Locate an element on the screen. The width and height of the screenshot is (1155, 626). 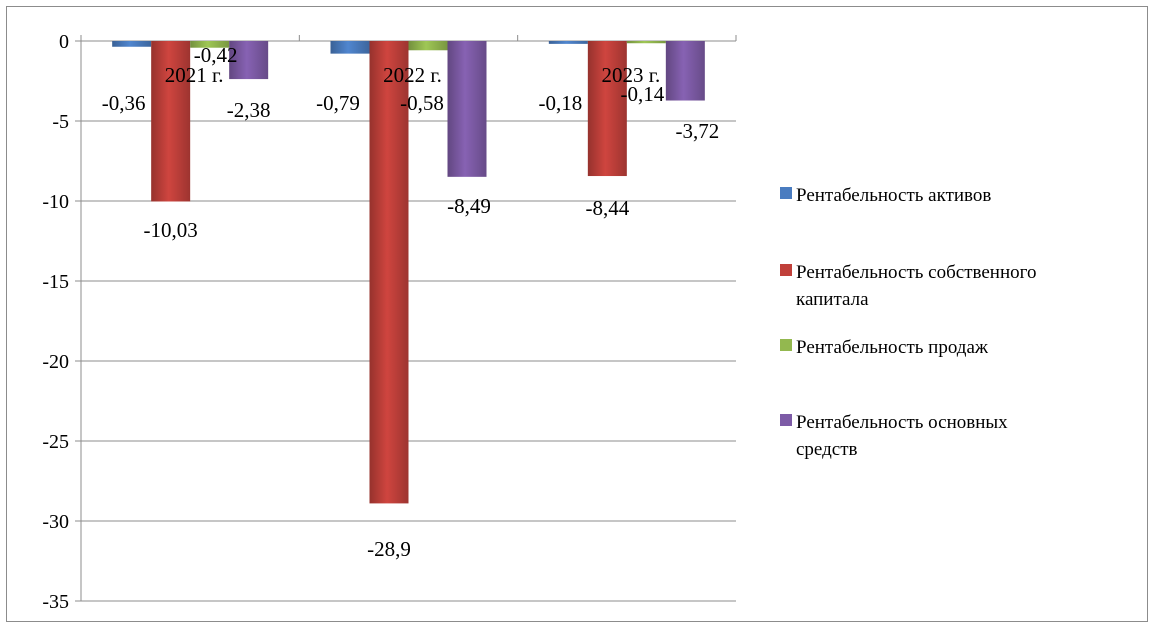
y-tick-label: -35 is located at coordinates (55, 602).